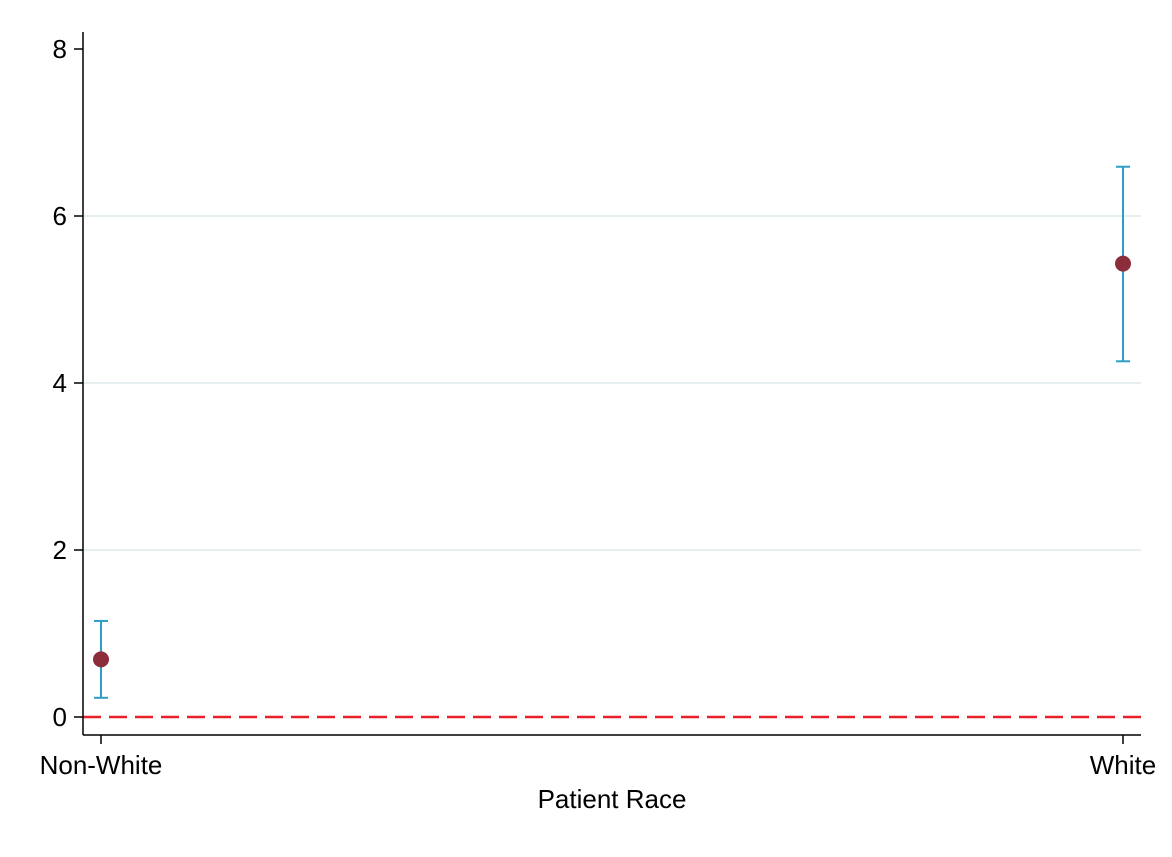  What do you see at coordinates (60, 49) in the screenshot?
I see `y-tick-label: 8` at bounding box center [60, 49].